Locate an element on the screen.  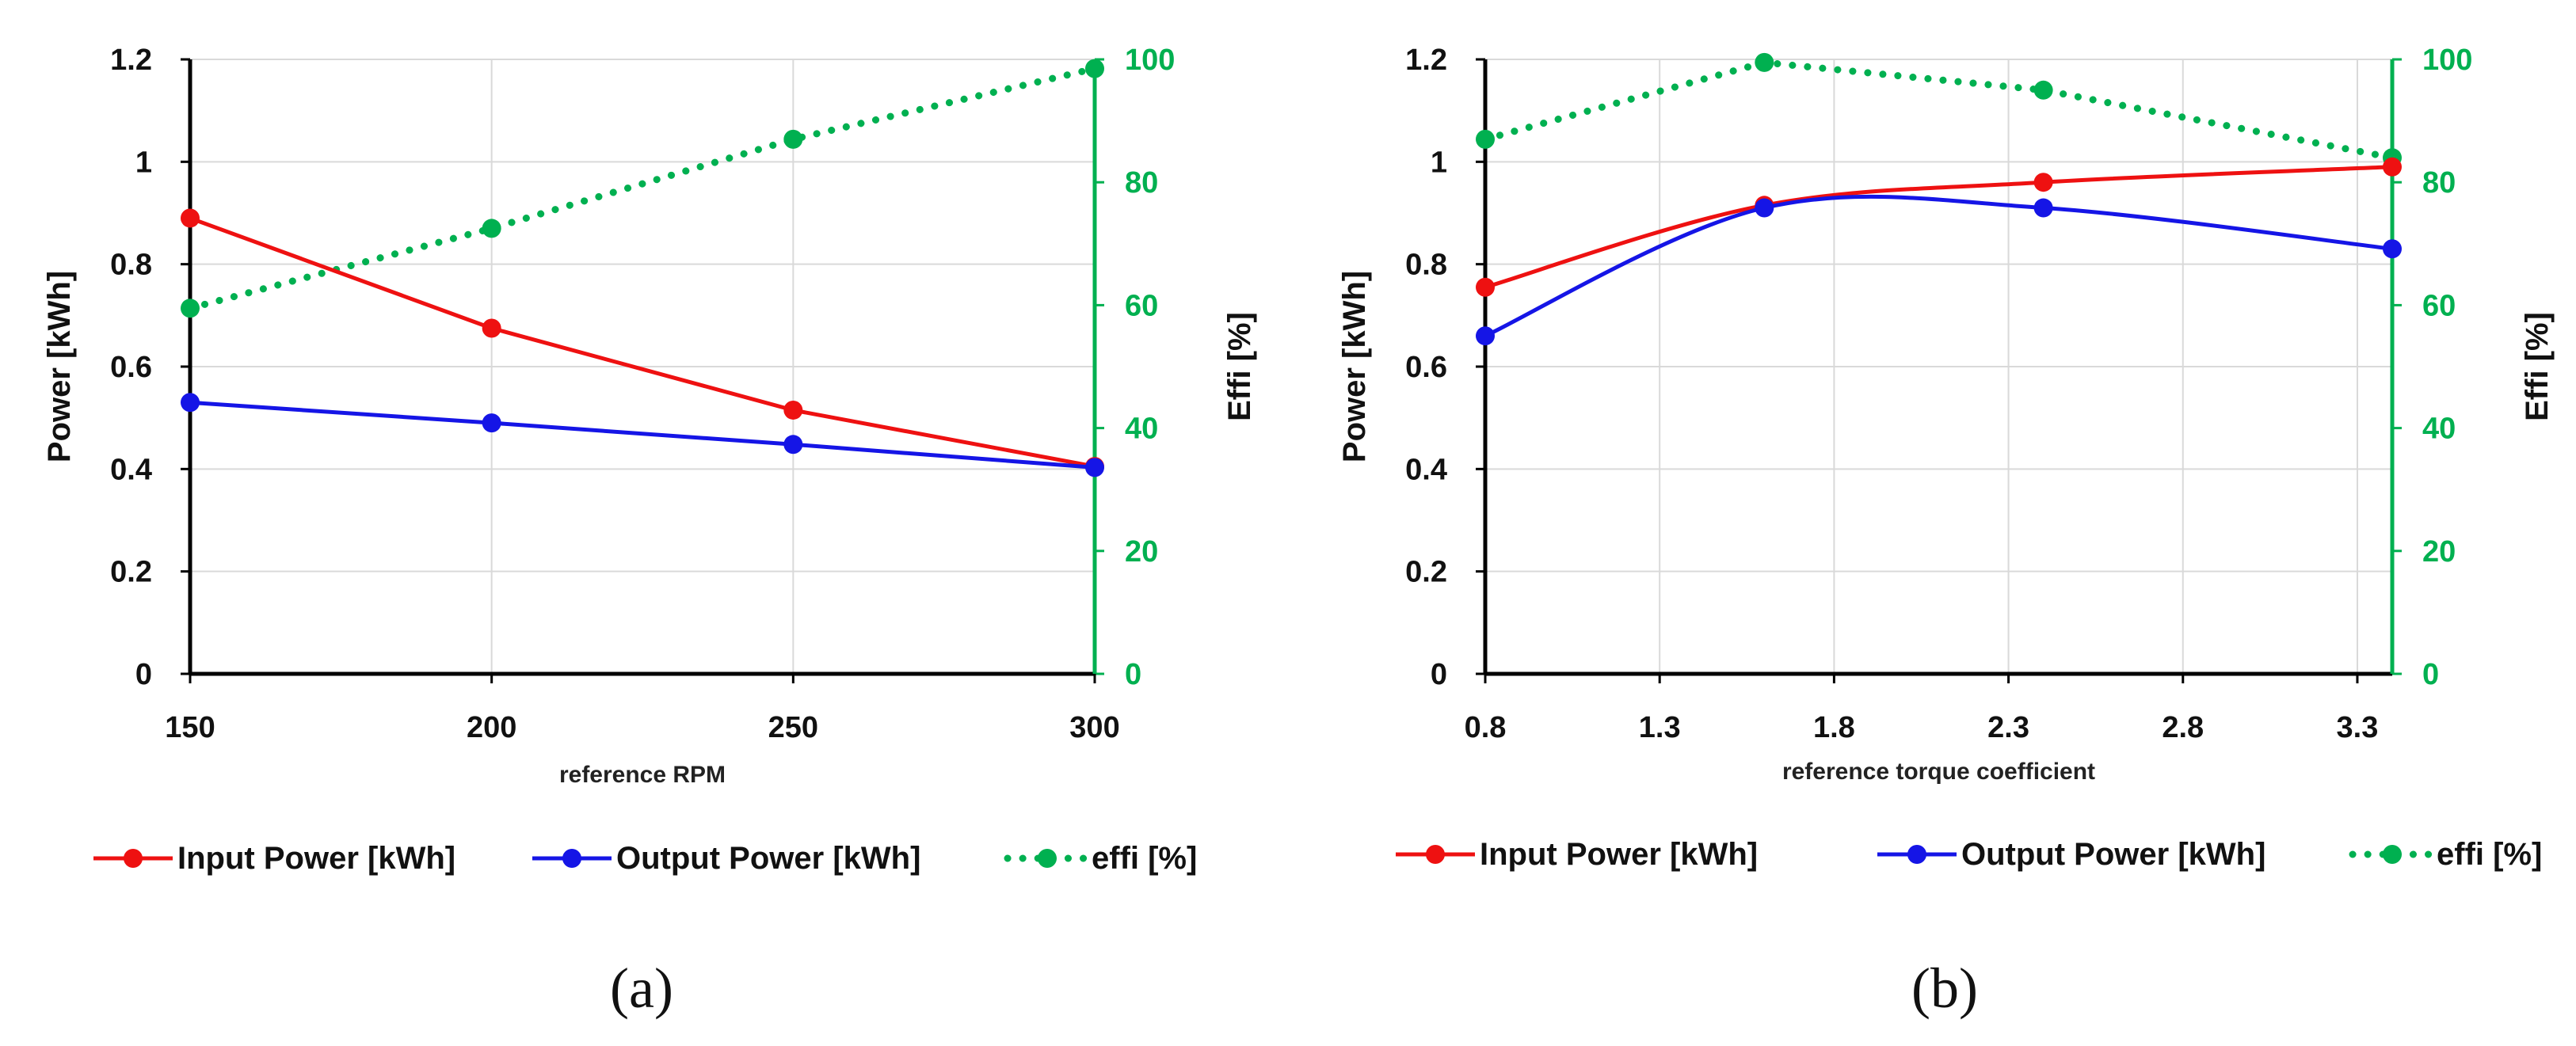
x-axis-title: reference torque coefficient is located at coordinates (1939, 772).